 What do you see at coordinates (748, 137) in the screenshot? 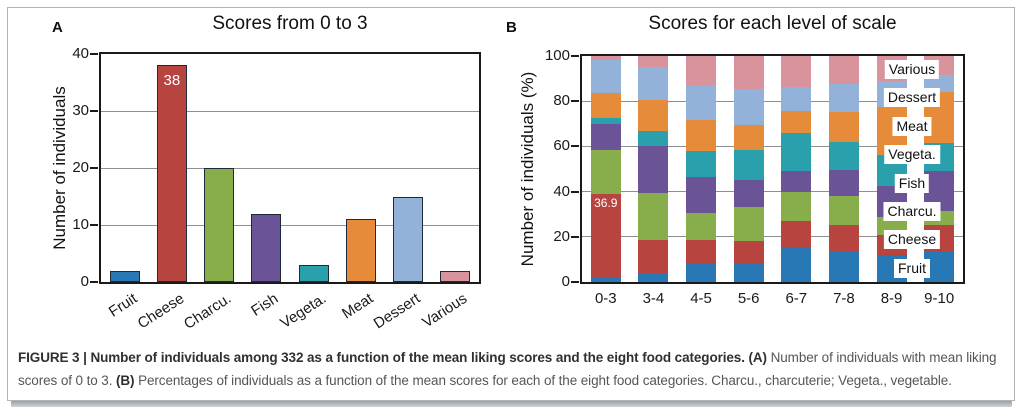
I see `segment-5-6-meat` at bounding box center [748, 137].